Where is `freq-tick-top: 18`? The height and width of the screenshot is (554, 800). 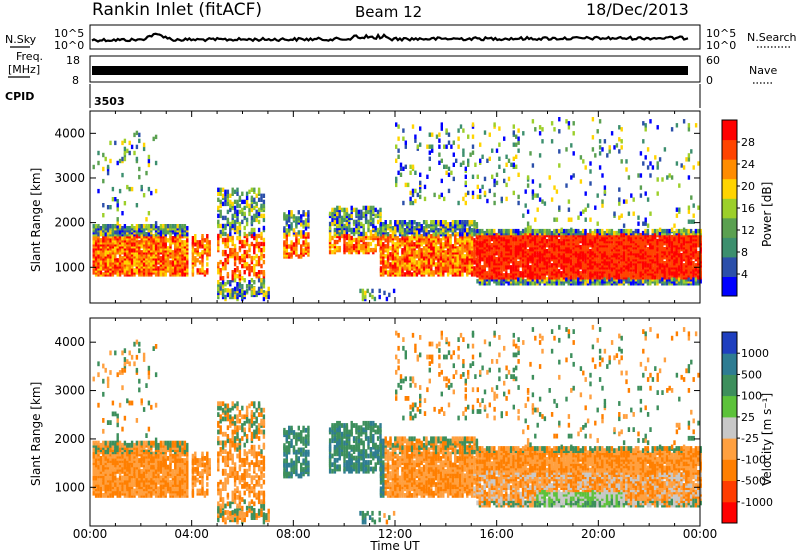
freq-tick-top: 18 is located at coordinates (73, 60).